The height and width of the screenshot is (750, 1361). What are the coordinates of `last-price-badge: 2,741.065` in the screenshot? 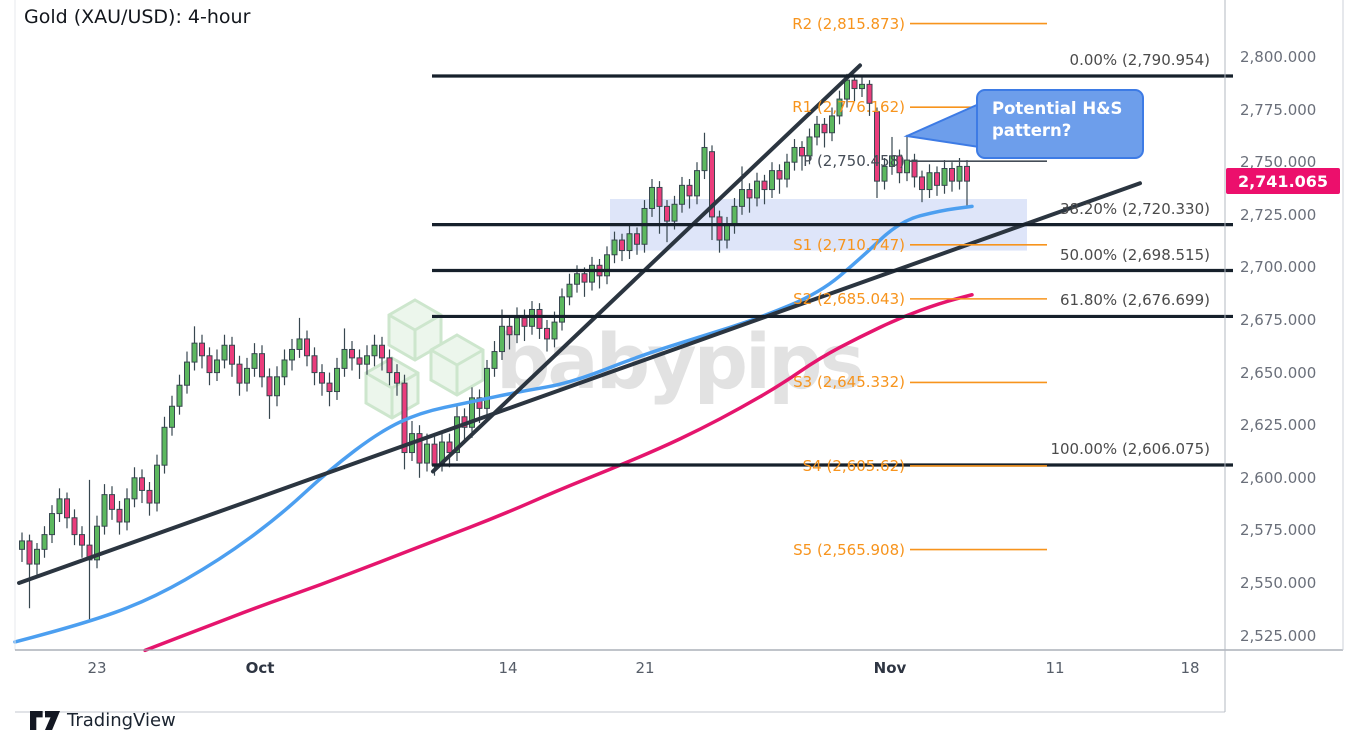 It's located at (1283, 181).